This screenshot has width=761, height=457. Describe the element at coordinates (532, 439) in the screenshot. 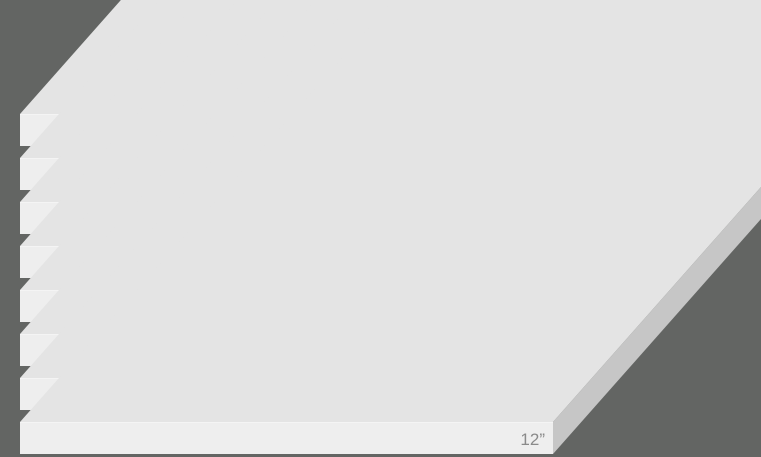

I see `board-width-label: 12”` at that location.